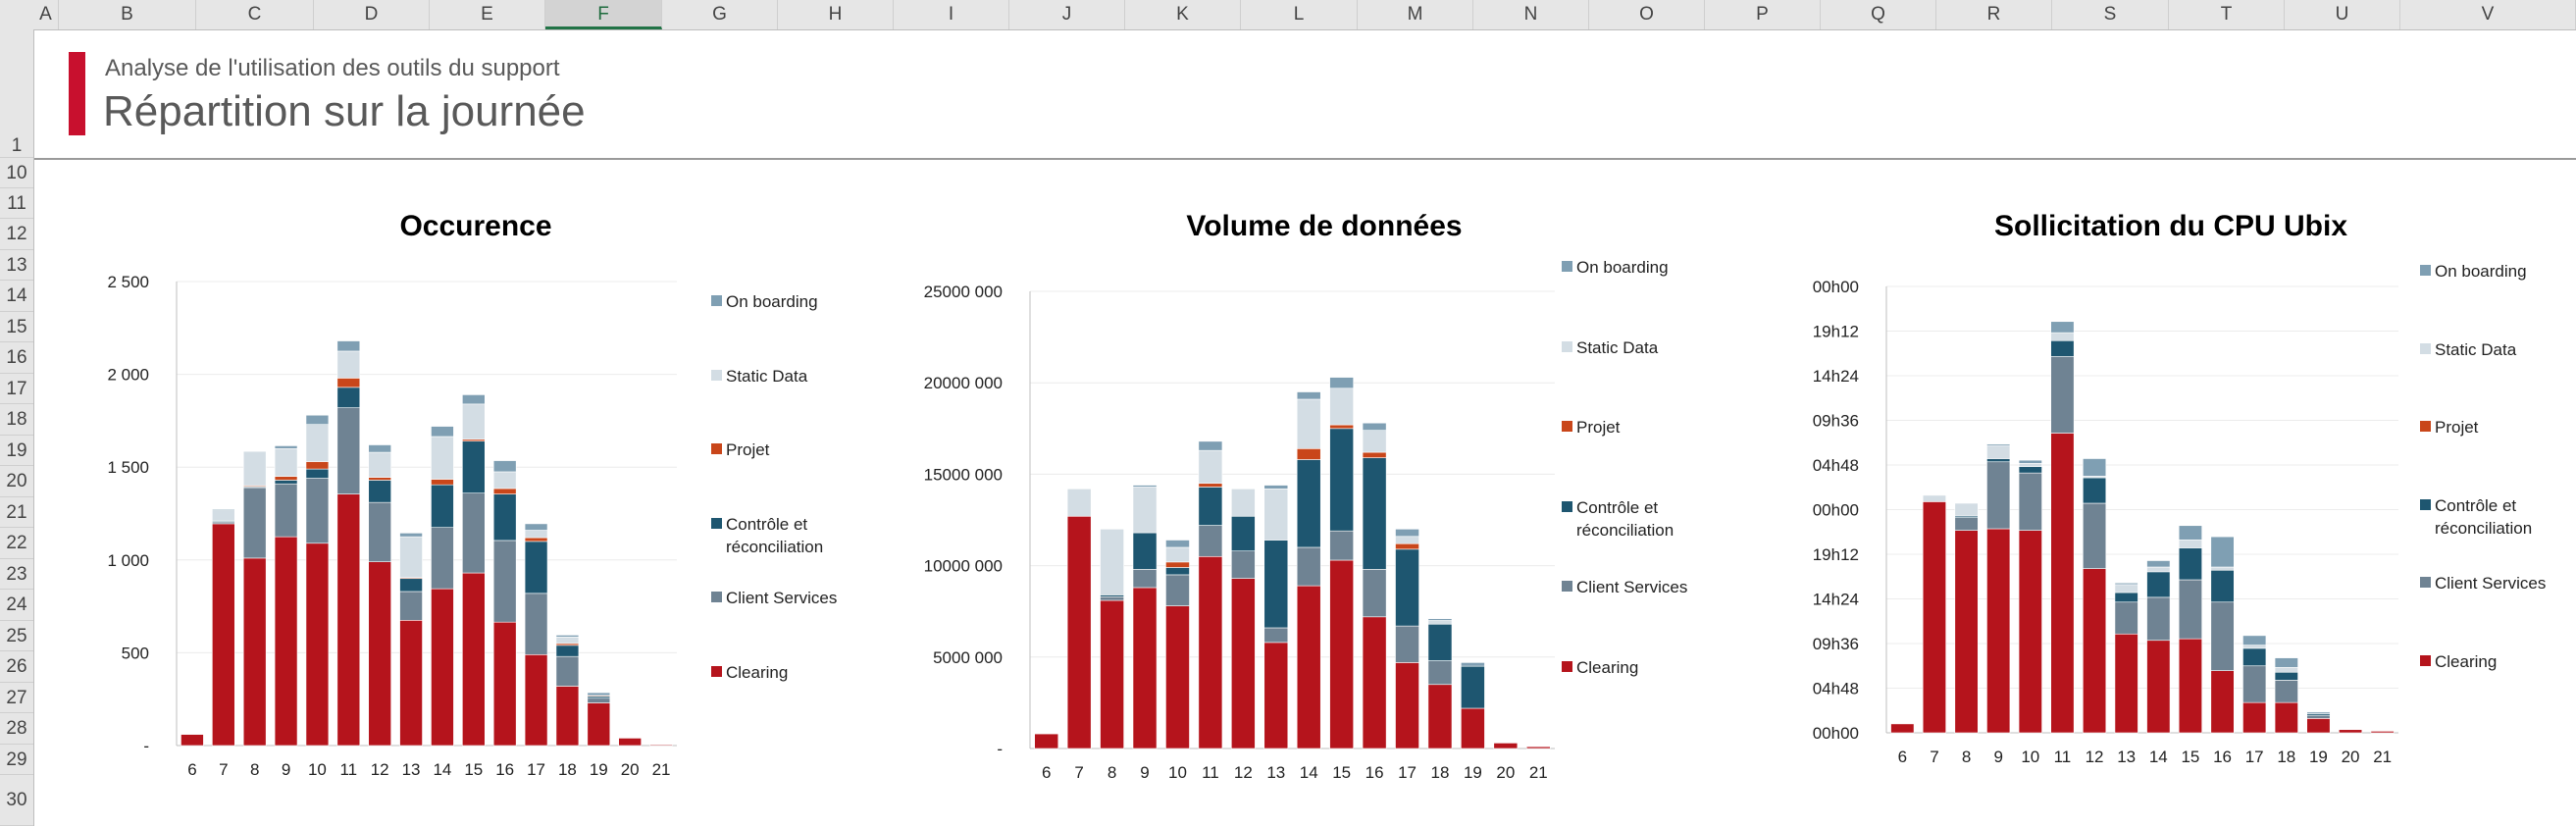 Image resolution: width=2576 pixels, height=826 pixels. What do you see at coordinates (2110, 15) in the screenshot?
I see `column-header-S: S` at bounding box center [2110, 15].